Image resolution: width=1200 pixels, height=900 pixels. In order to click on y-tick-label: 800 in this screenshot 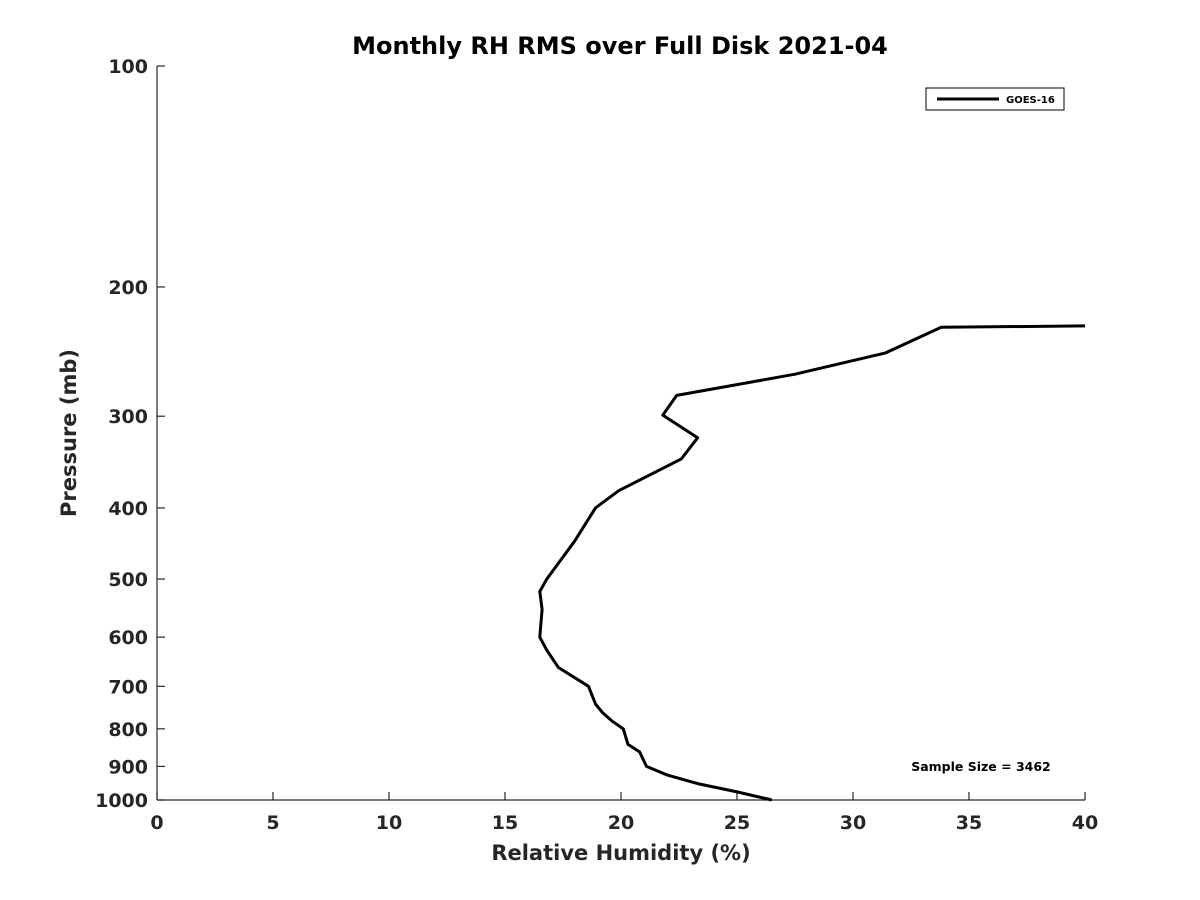, I will do `click(128, 730)`.